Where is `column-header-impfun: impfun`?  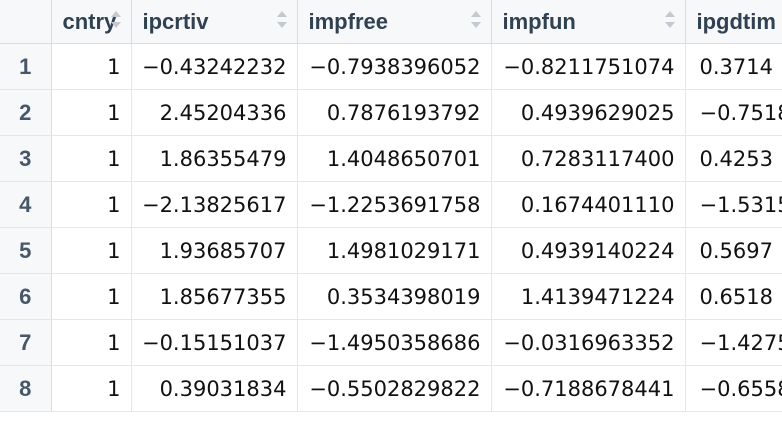
column-header-impfun: impfun is located at coordinates (588, 22).